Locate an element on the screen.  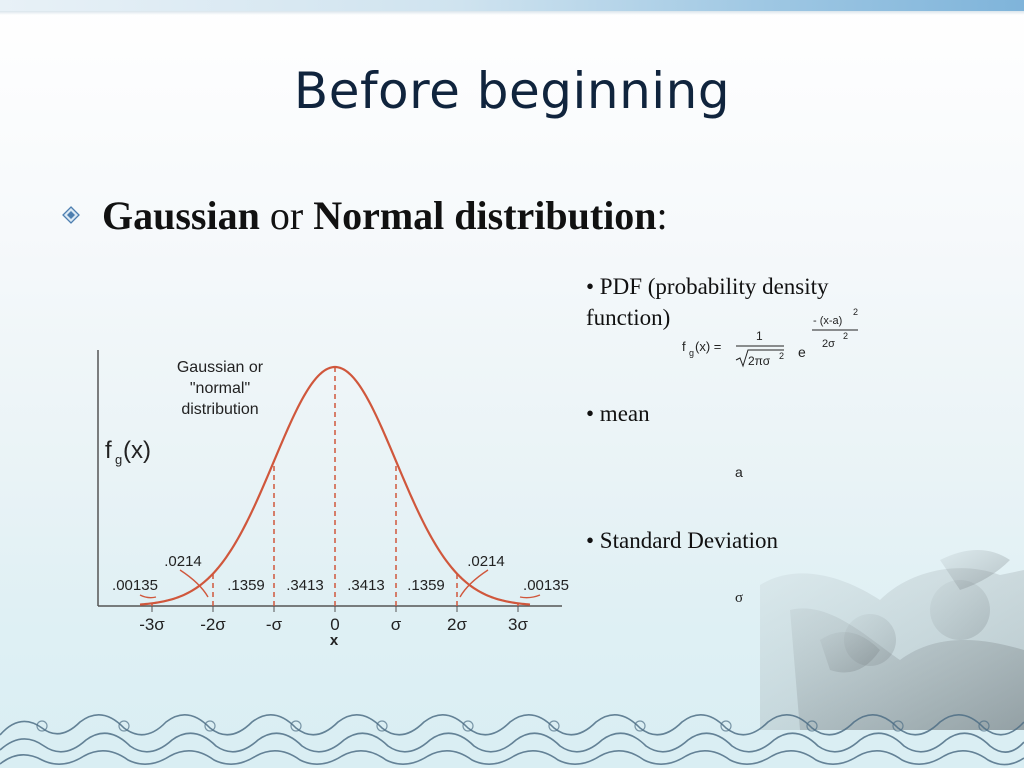
callout-arrow-left-outer is located at coordinates (148, 596).